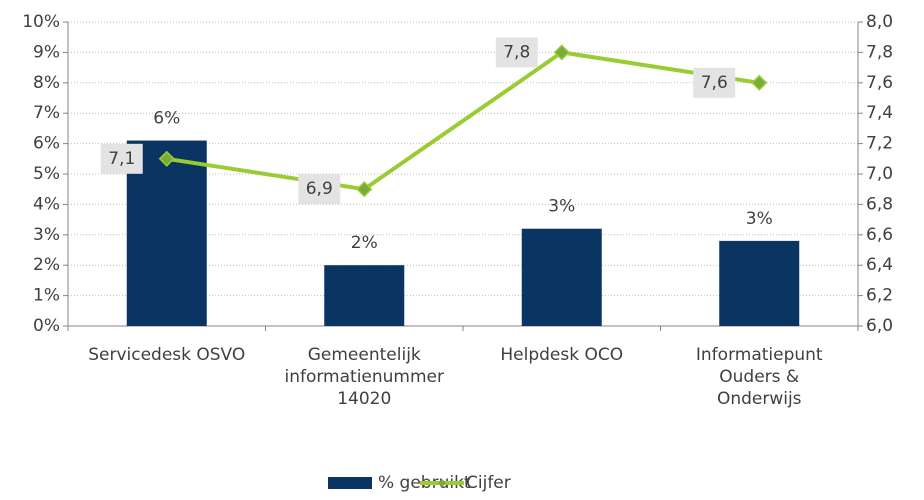  Describe the element at coordinates (879, 144) in the screenshot. I see `y2-tick-label: 7,2` at that location.